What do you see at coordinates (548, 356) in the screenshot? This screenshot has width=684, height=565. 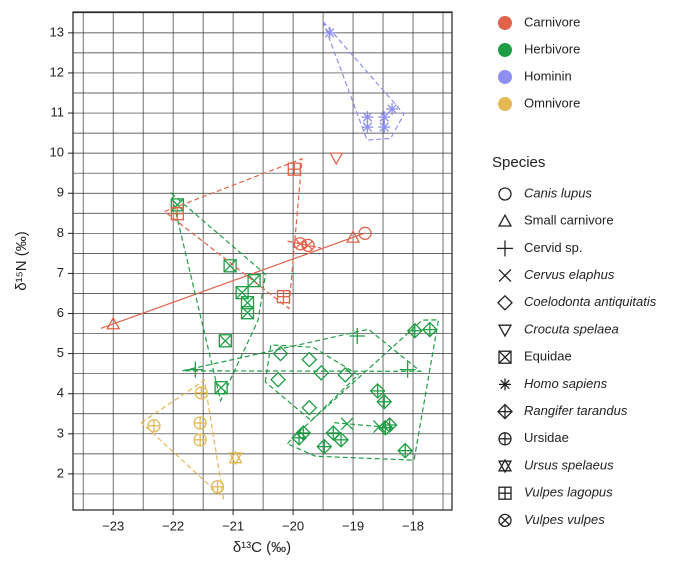 I see `legend-label: Equidae` at bounding box center [548, 356].